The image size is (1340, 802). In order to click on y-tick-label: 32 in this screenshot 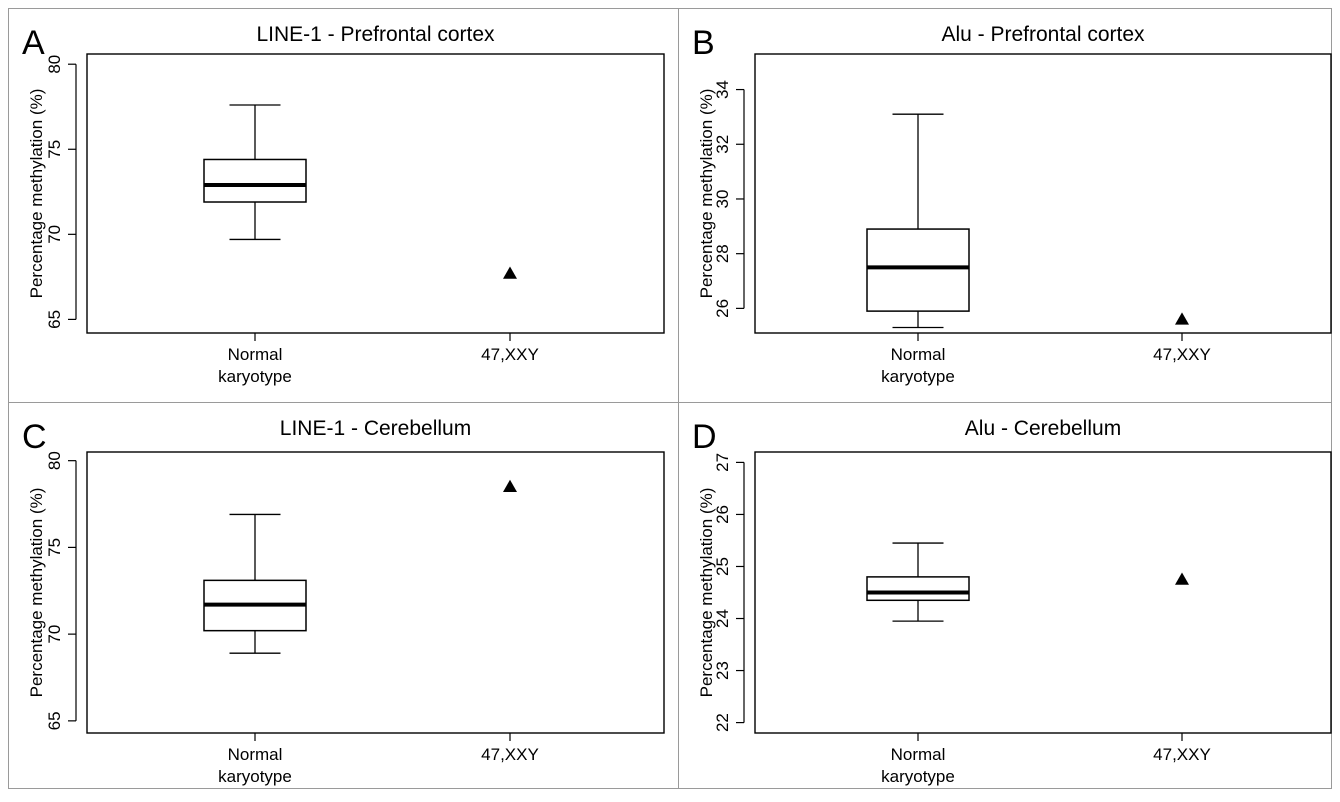, I will do `click(722, 144)`.